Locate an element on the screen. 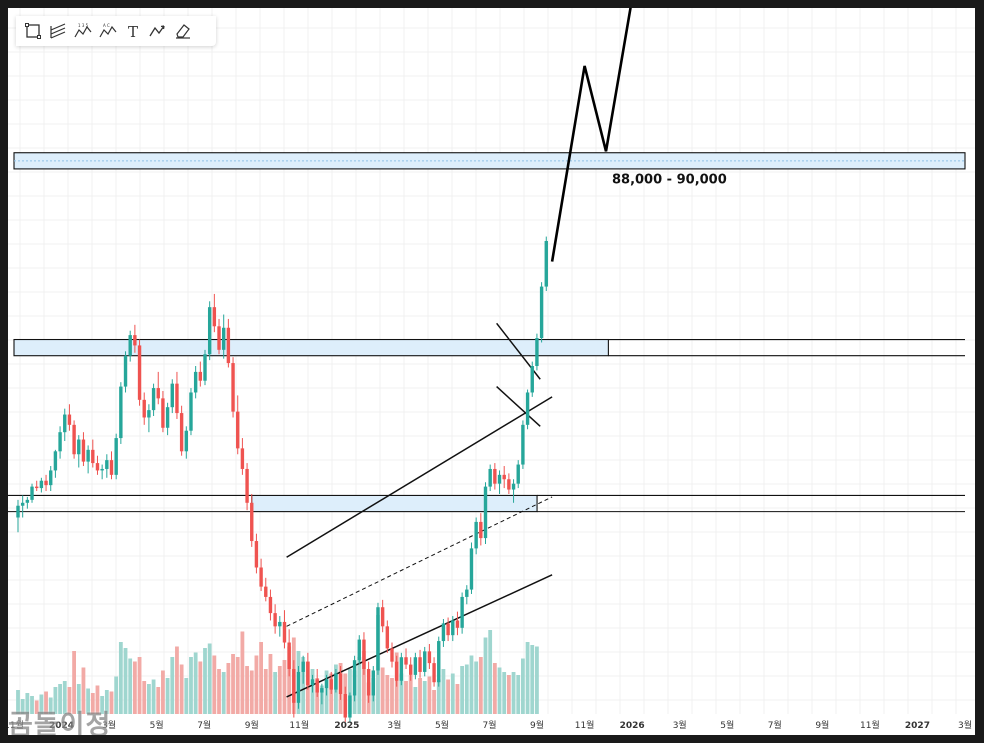 This screenshot has height=743, width=984. rectangle-tool is located at coordinates (33, 31).